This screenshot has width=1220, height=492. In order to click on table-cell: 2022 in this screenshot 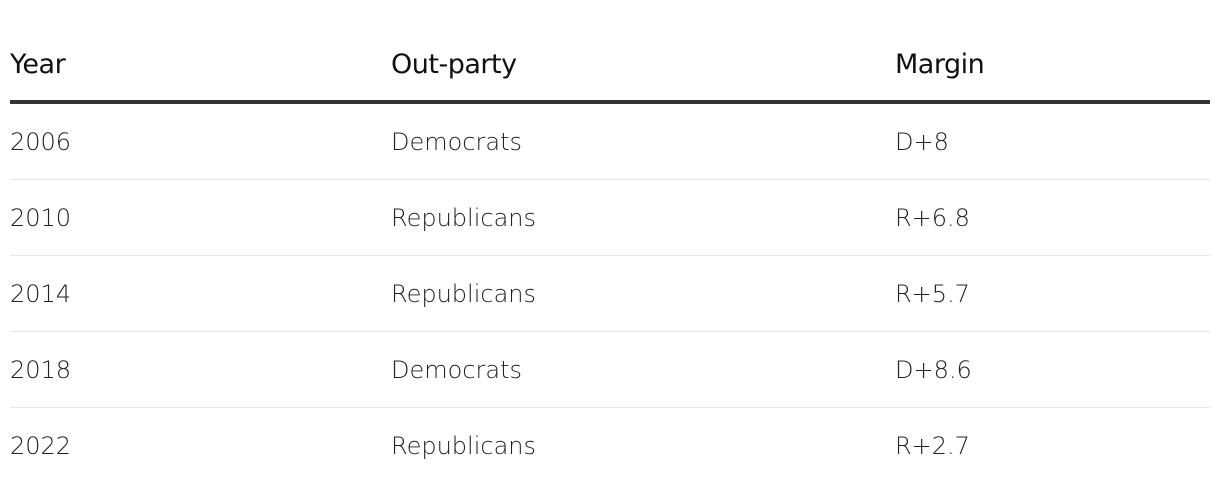, I will do `click(41, 445)`.